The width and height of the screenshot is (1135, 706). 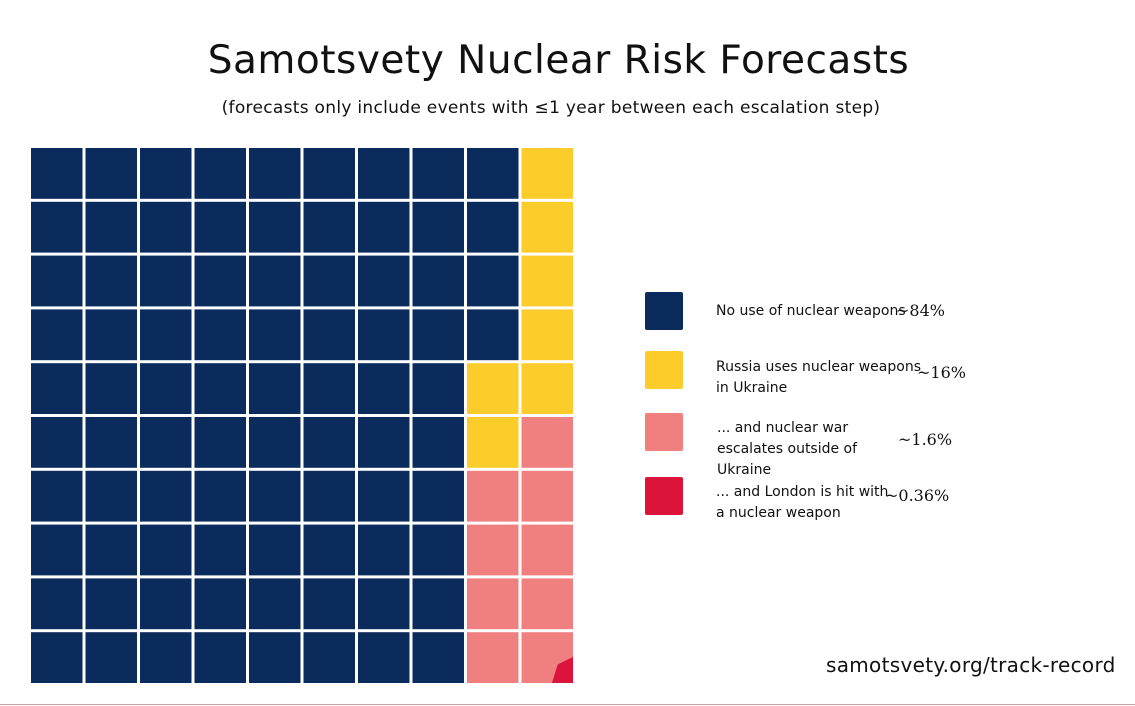 What do you see at coordinates (562, 669) in the screenshot?
I see `waffle-cell-london` at bounding box center [562, 669].